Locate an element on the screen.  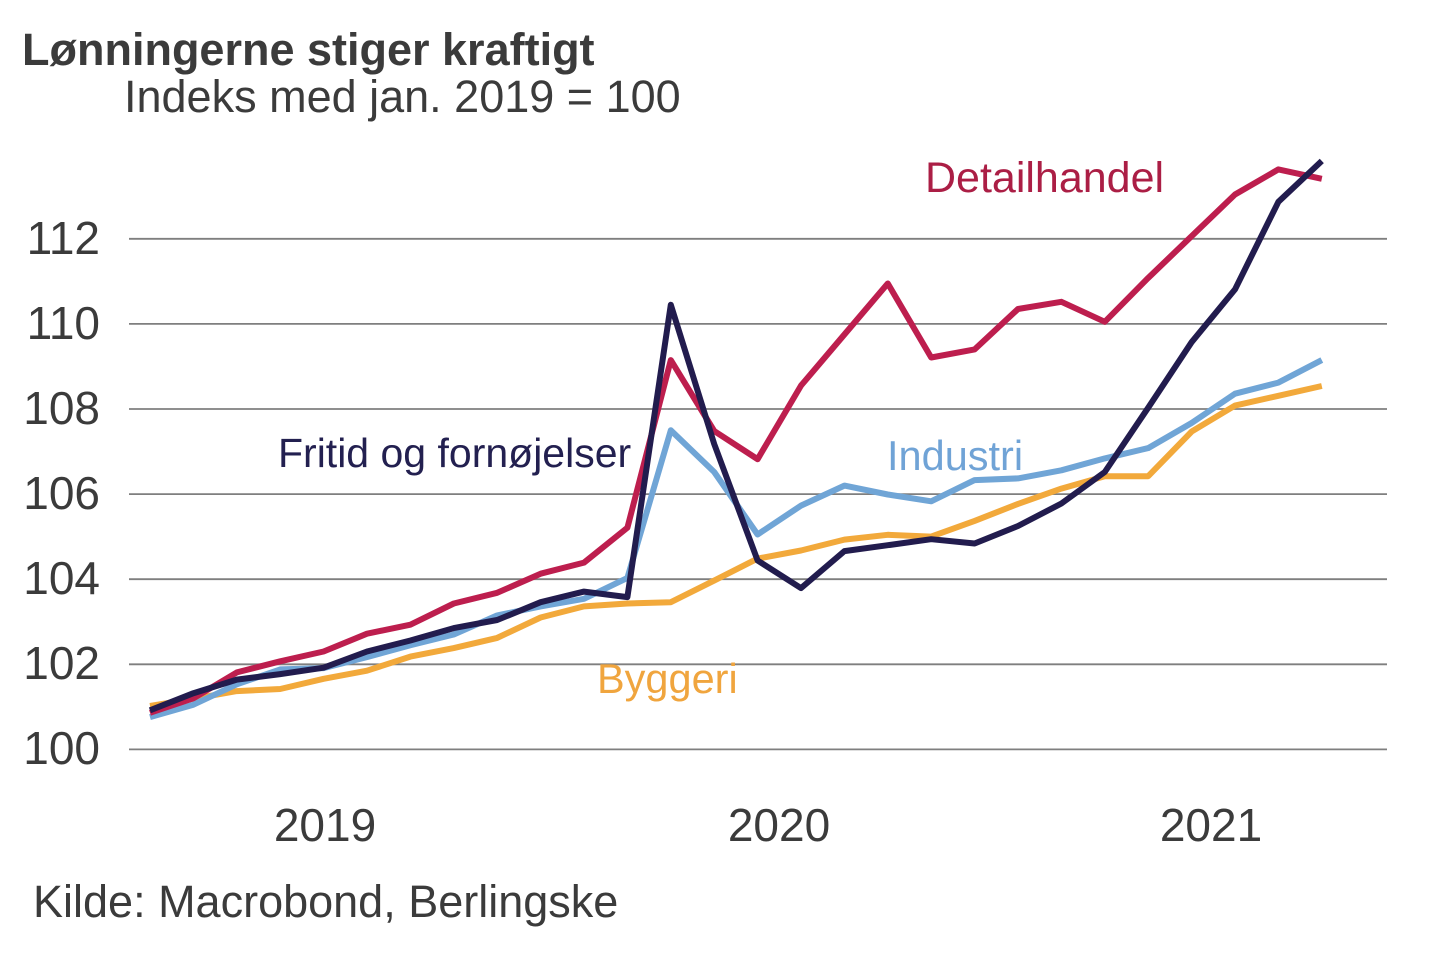
svg-text: Detailhandel is located at coordinates (1044, 178).